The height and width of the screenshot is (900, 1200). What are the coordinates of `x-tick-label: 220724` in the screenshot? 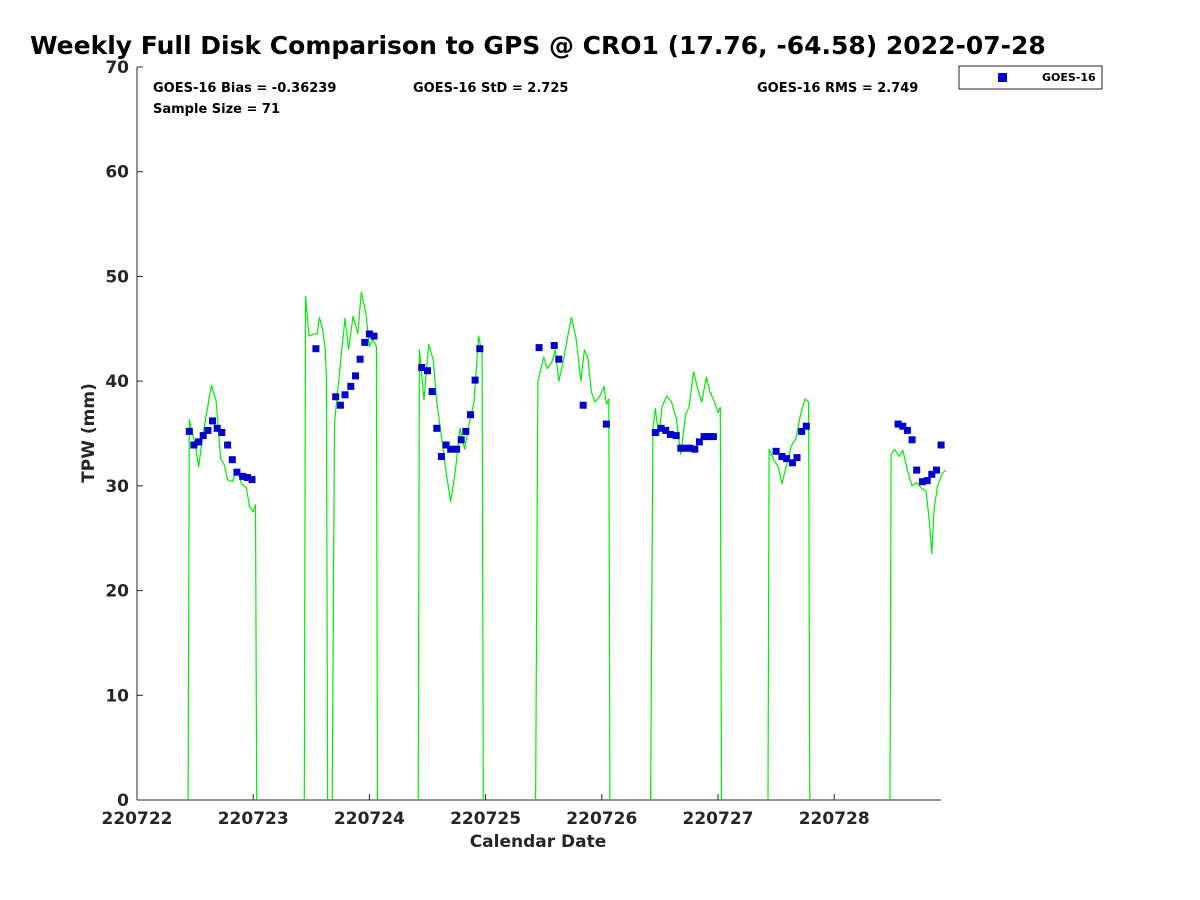 It's located at (369, 819).